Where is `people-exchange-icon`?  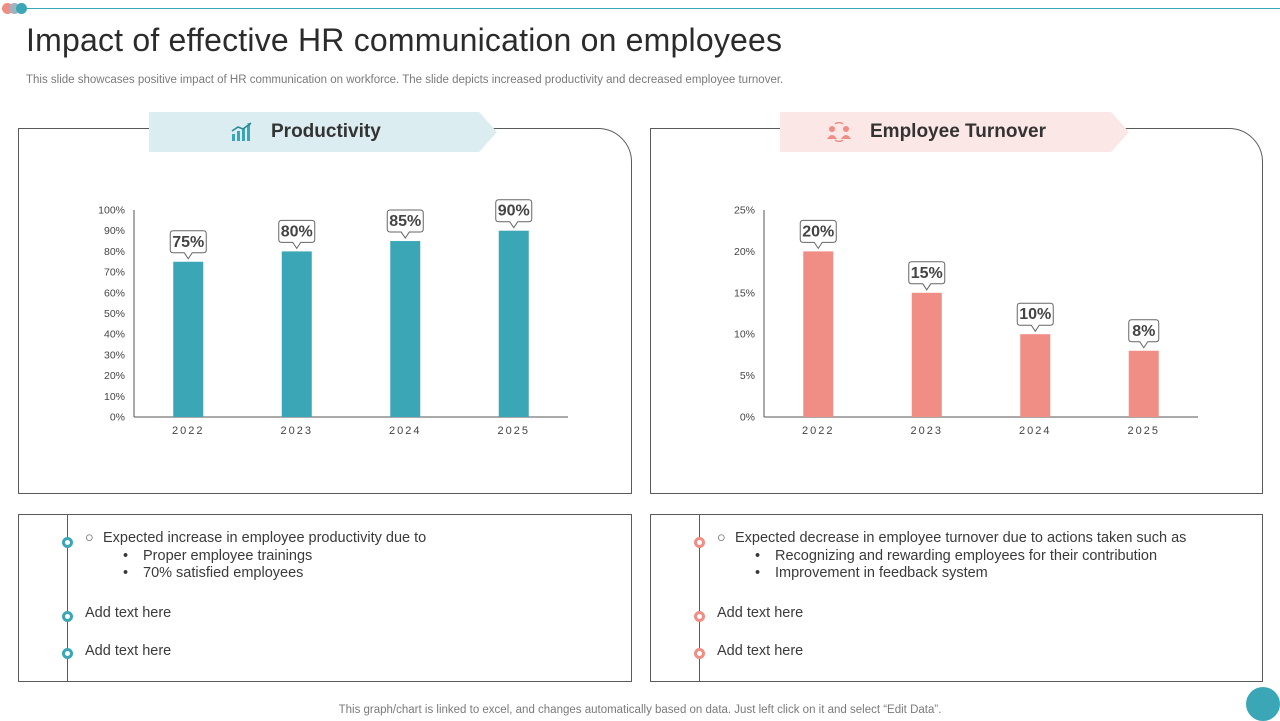
people-exchange-icon is located at coordinates (839, 132).